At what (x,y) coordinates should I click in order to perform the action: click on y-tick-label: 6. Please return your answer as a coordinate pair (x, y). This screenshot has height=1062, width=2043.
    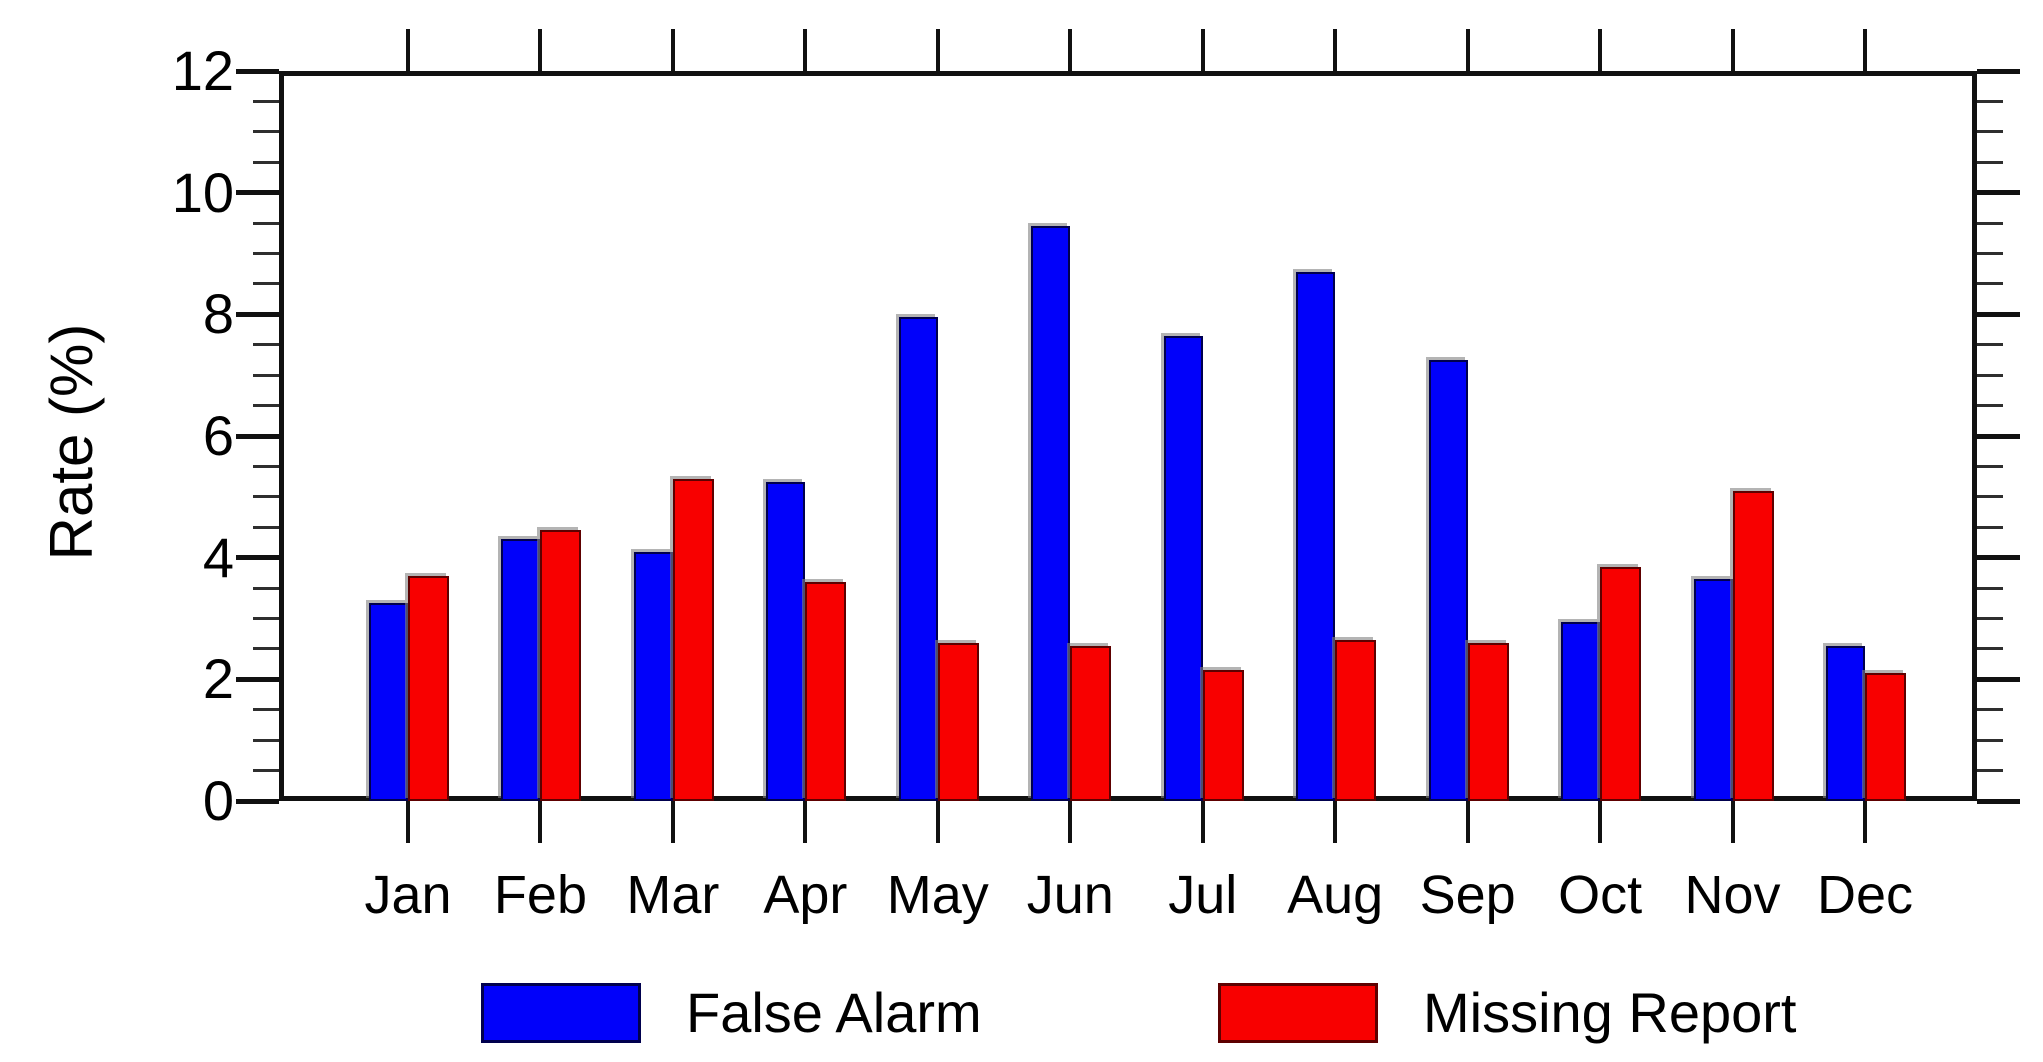
    Looking at the image, I should click on (218, 435).